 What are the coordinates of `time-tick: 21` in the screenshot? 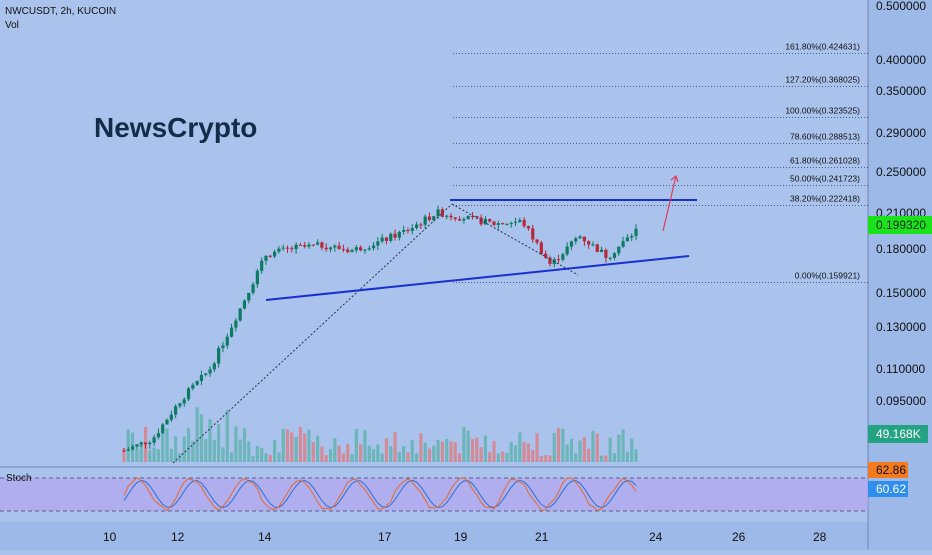 It's located at (542, 537).